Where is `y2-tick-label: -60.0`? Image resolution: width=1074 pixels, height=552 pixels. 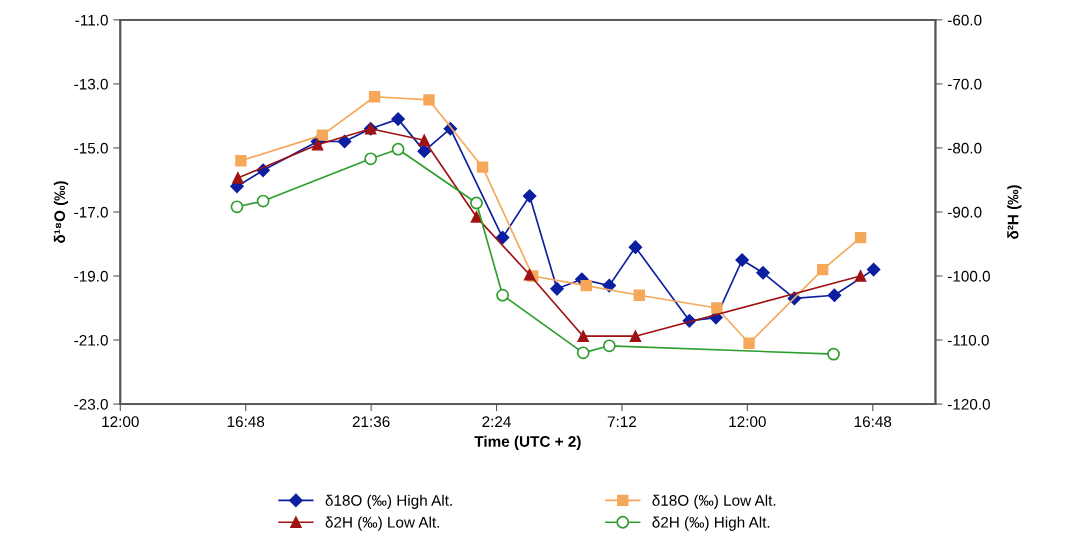 y2-tick-label: -60.0 is located at coordinates (964, 20).